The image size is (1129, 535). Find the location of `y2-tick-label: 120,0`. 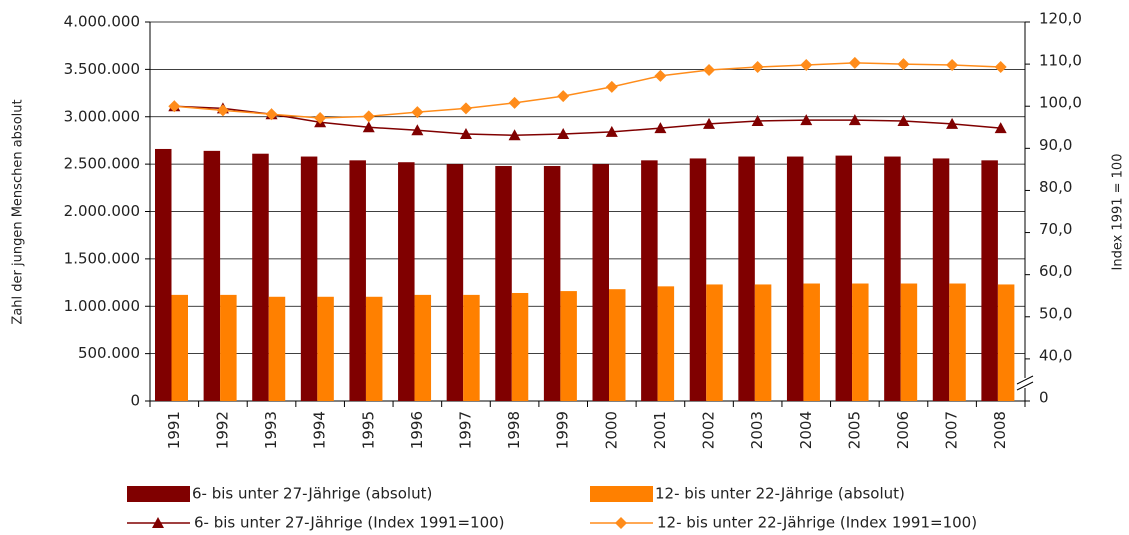

y2-tick-label: 120,0 is located at coordinates (1060, 19).